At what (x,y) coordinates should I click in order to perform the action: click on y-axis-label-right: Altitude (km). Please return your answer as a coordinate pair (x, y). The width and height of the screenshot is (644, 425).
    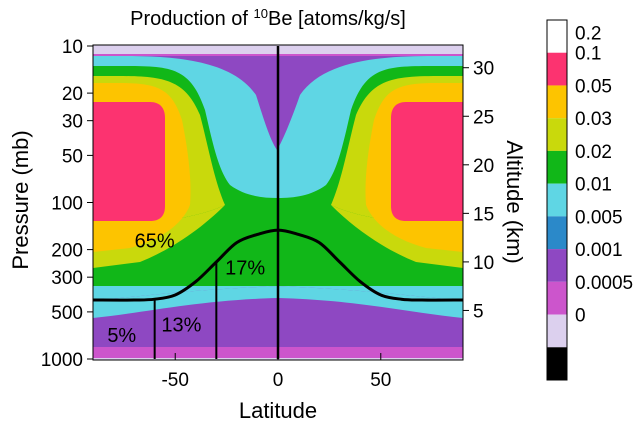
    Looking at the image, I should click on (514, 201).